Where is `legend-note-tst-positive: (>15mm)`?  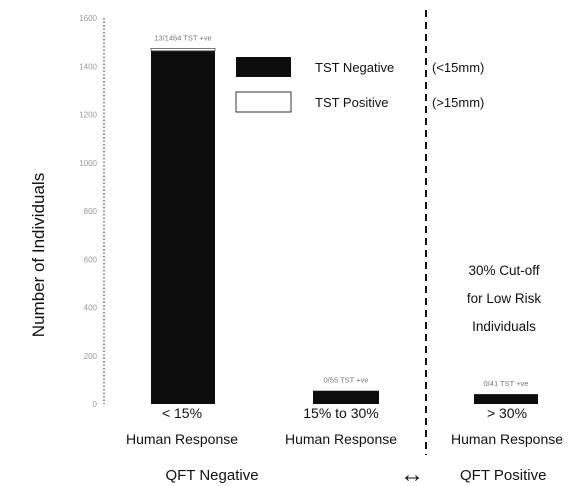 legend-note-tst-positive: (>15mm) is located at coordinates (458, 102).